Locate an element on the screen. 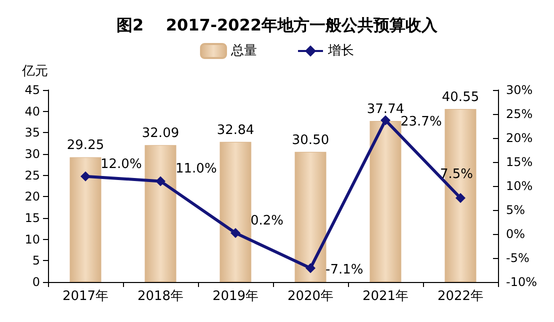 This screenshot has width=554, height=322. x-tick-label: 2018年 is located at coordinates (160, 296).